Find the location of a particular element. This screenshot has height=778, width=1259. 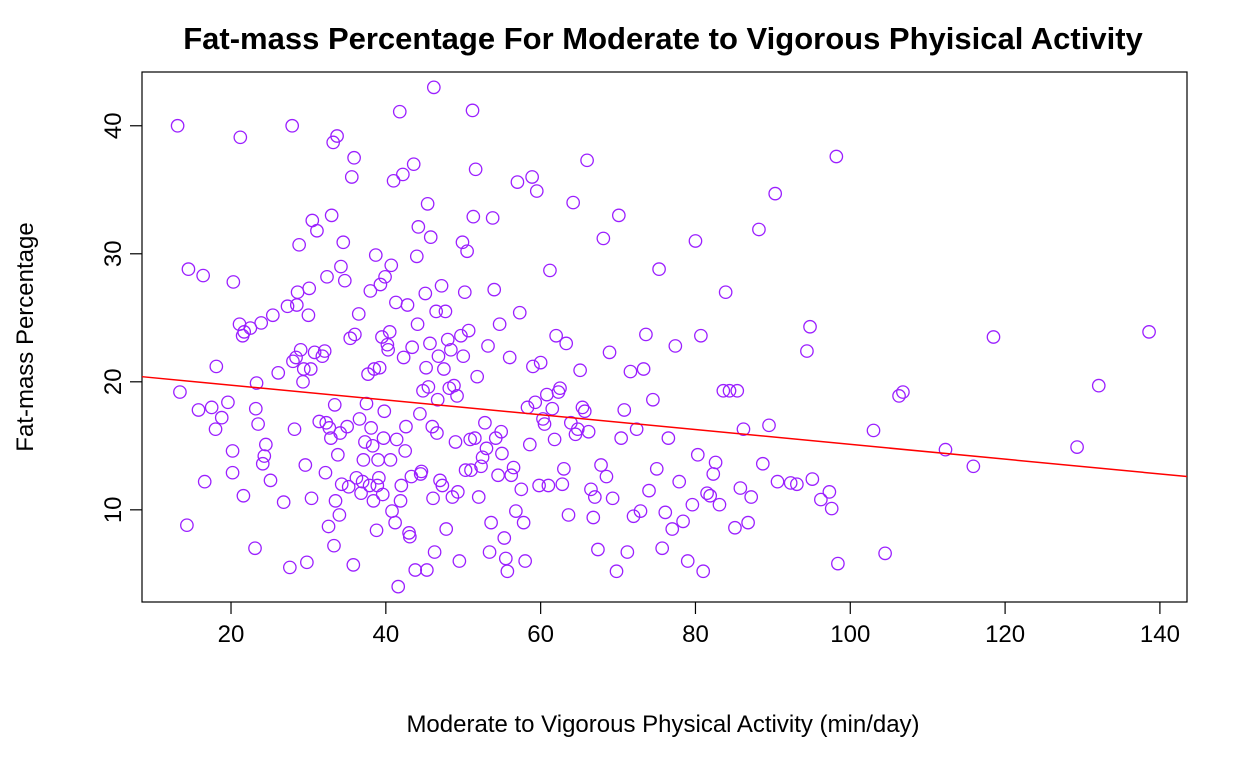

x-tick-label: 60 is located at coordinates (540, 634).